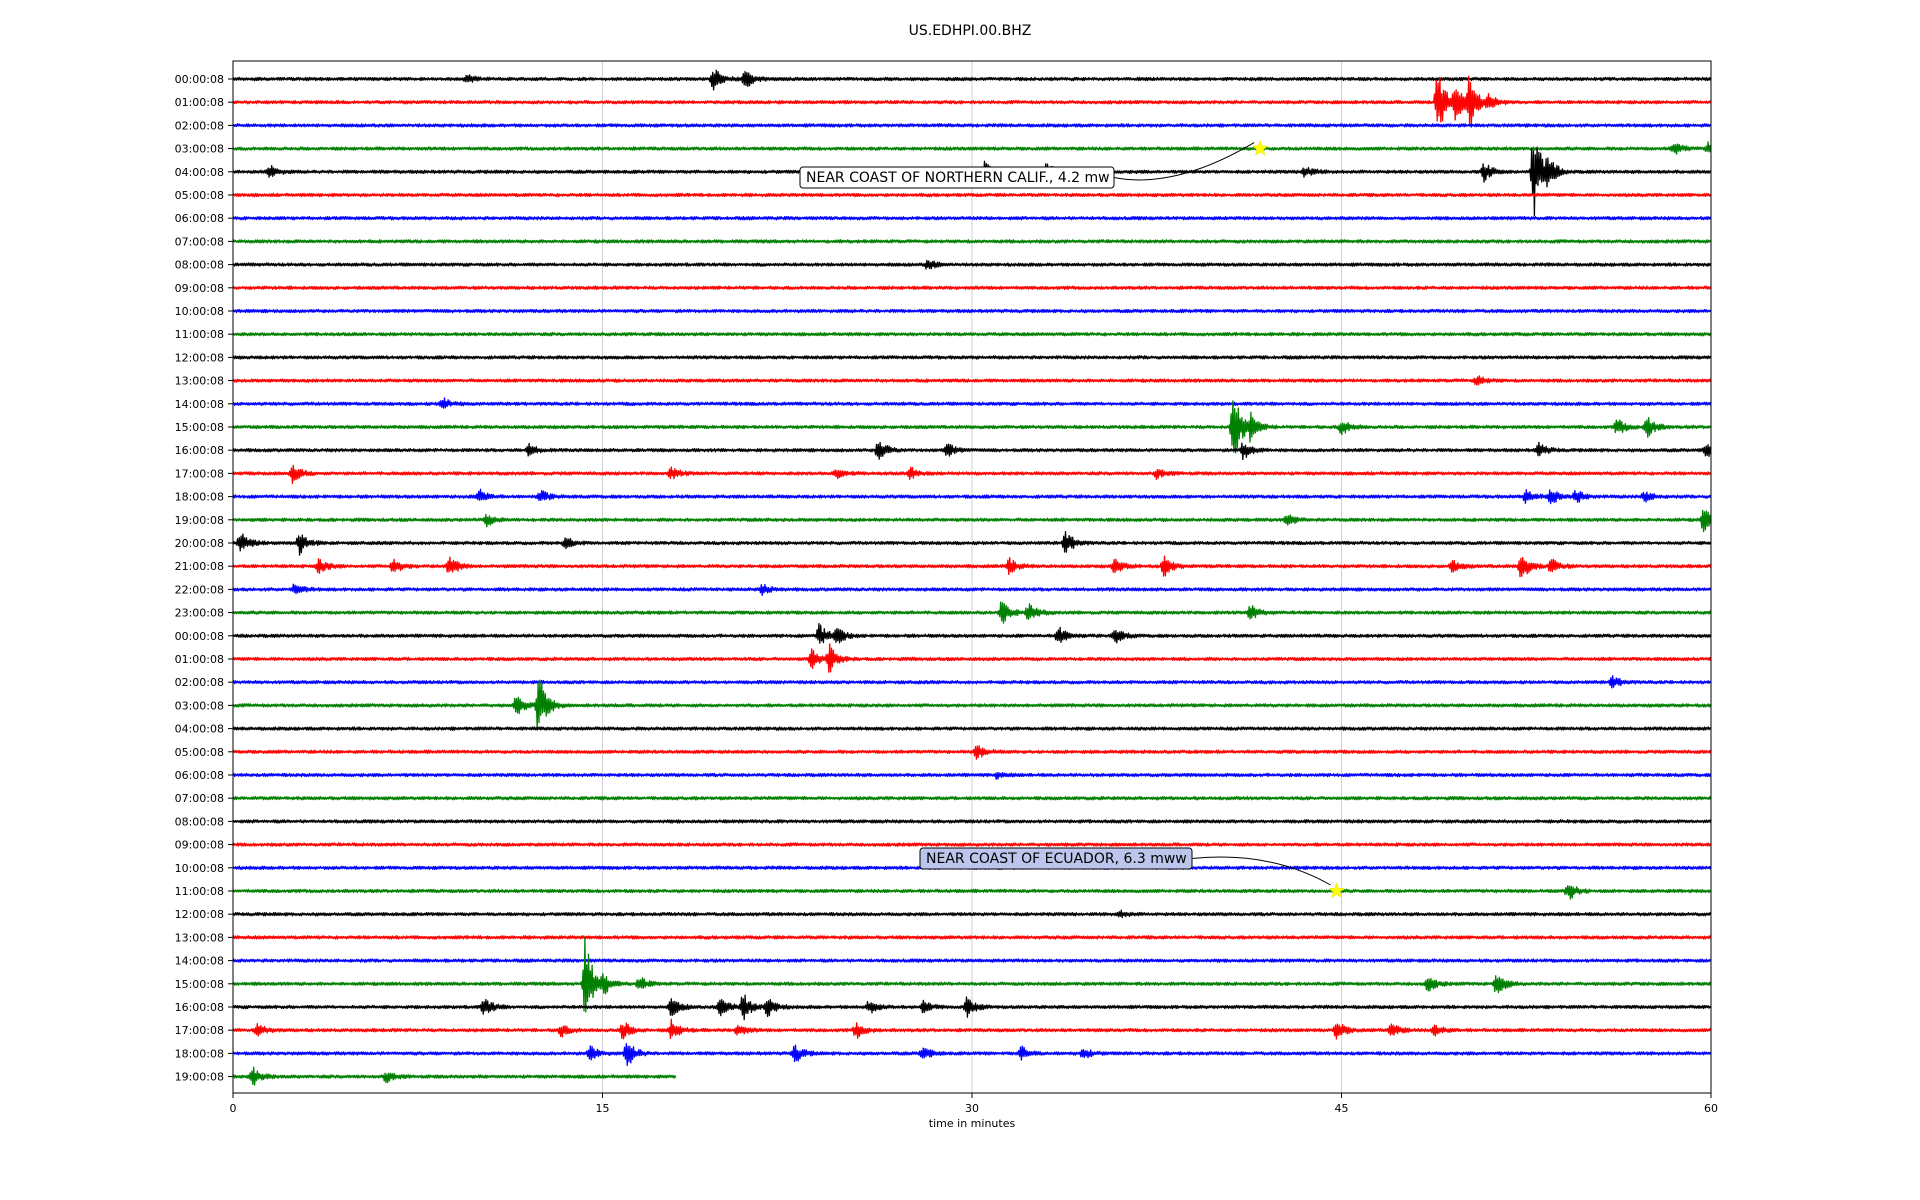 This screenshot has height=1200, width=1920. Describe the element at coordinates (199, 543) in the screenshot. I see `row-label-20: 20:00:08` at that location.